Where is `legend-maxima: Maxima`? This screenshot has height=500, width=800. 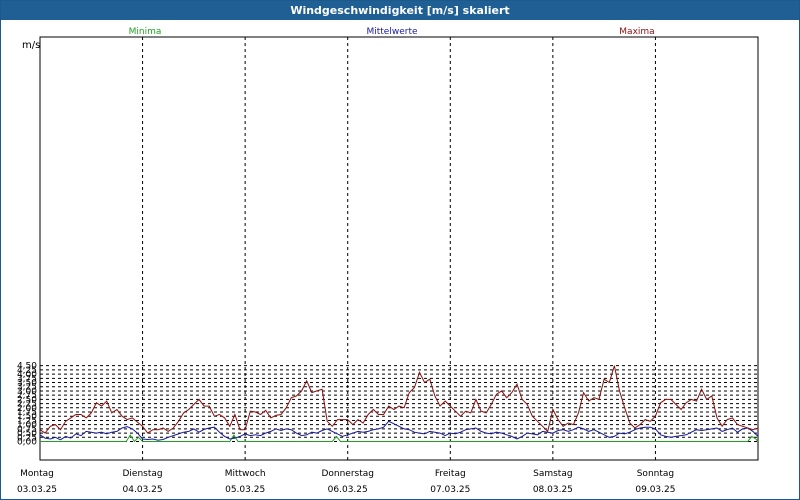 legend-maxima: Maxima is located at coordinates (636, 32).